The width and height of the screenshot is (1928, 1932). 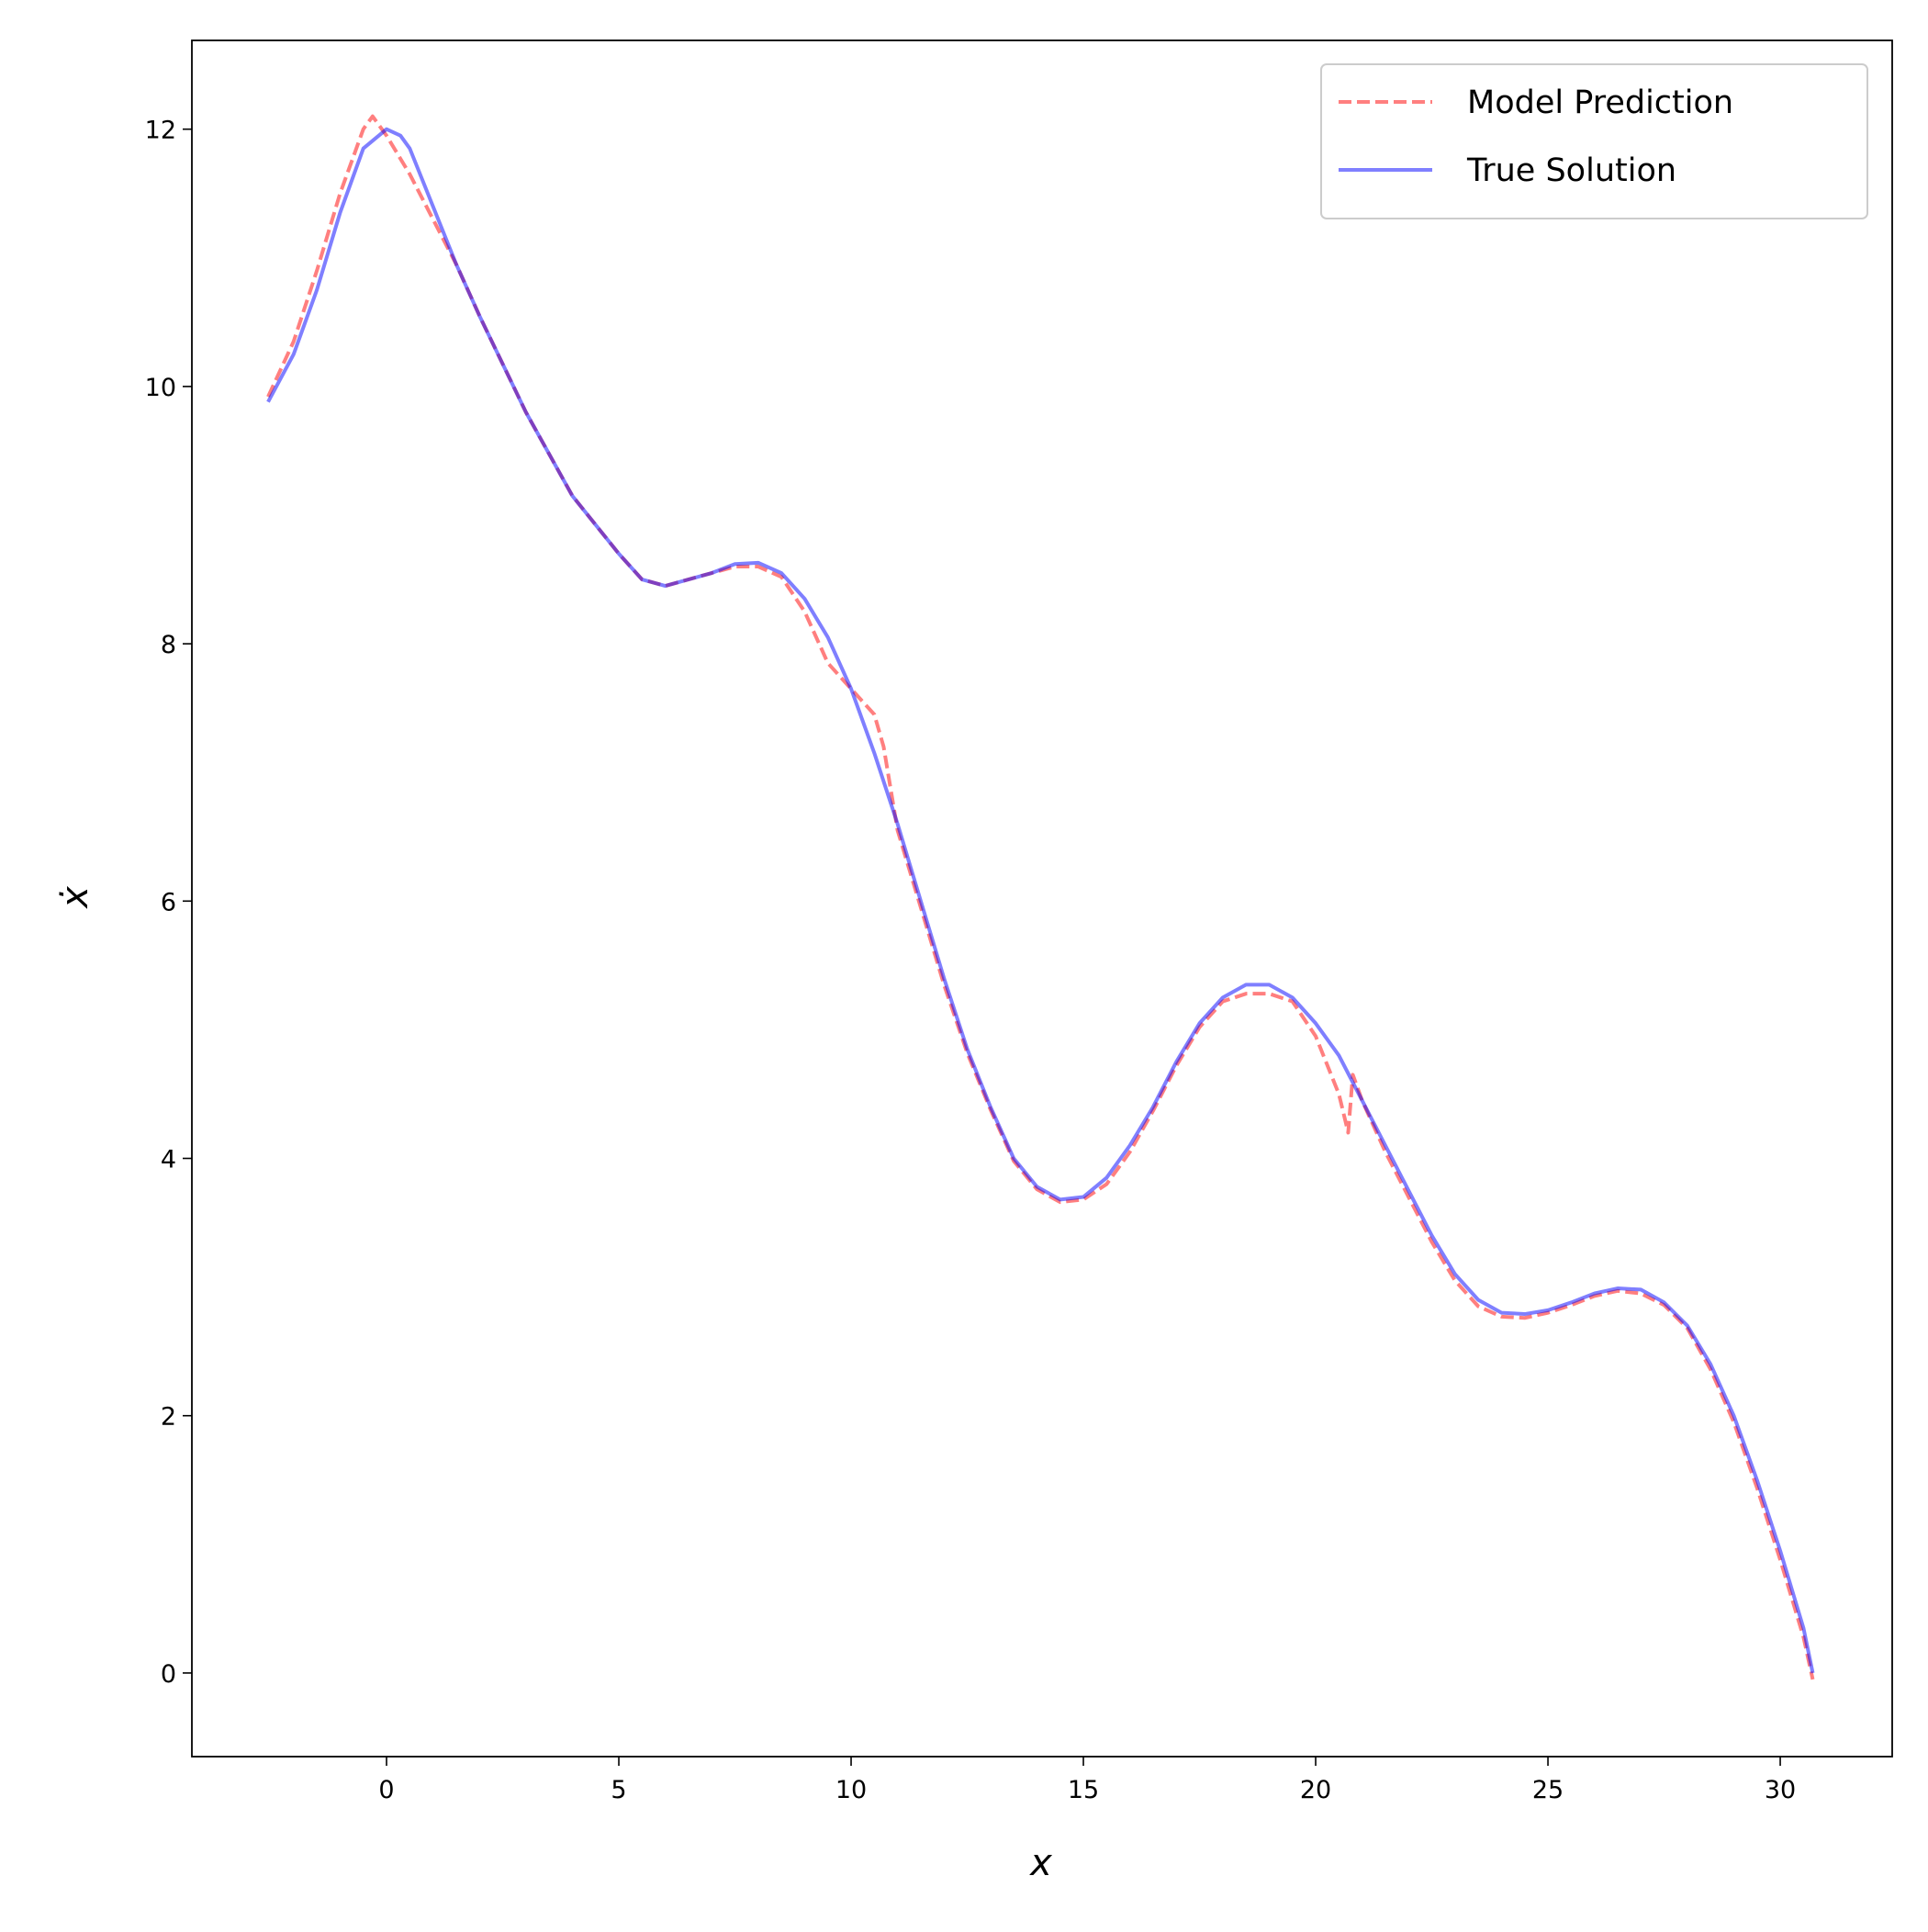 What do you see at coordinates (1600, 102) in the screenshot?
I see `legend-label: Model Prediction` at bounding box center [1600, 102].